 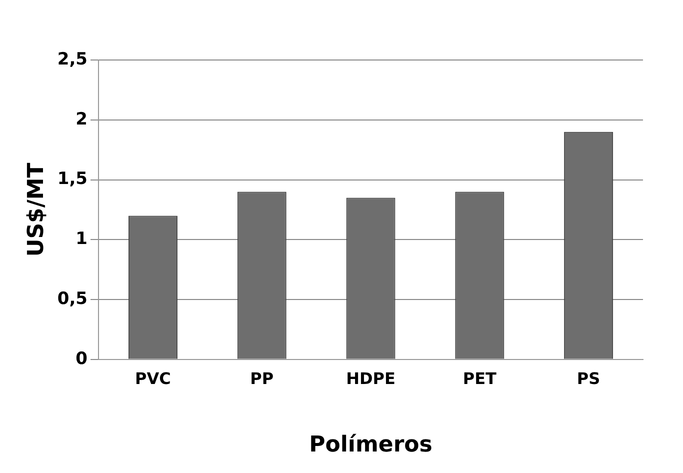 I want to click on x-tick-label: PET, so click(x=479, y=378).